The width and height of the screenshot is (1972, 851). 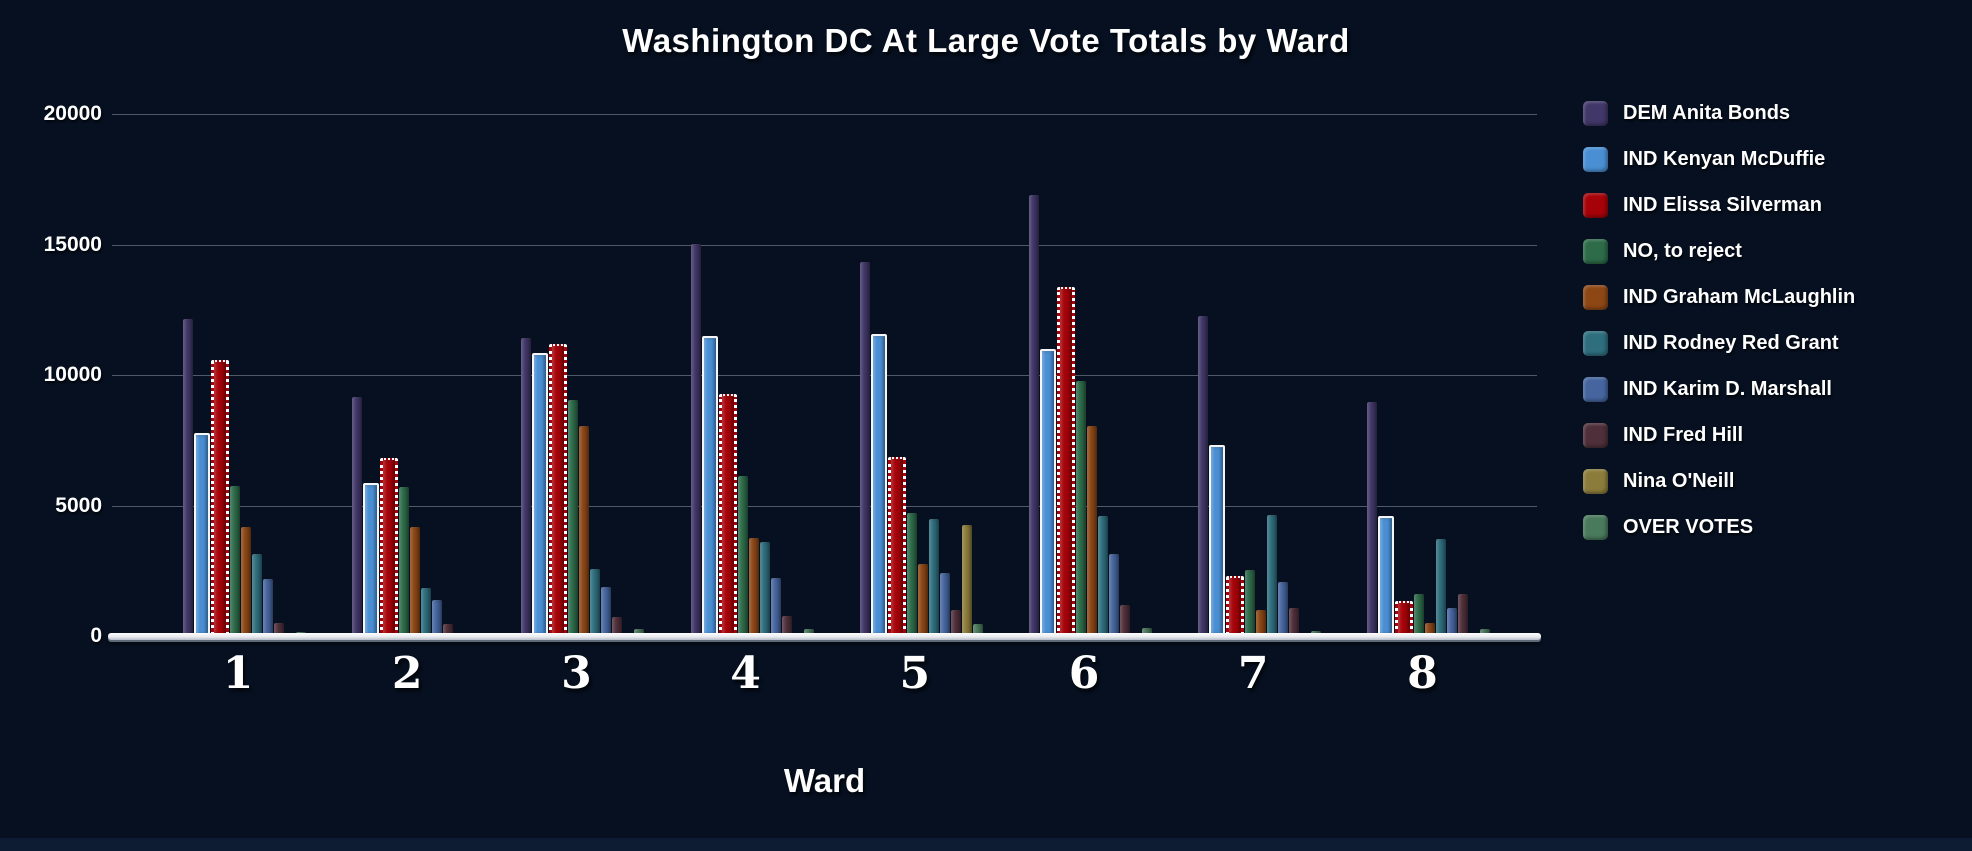 What do you see at coordinates (1682, 251) in the screenshot?
I see `legend-label-no-to-reject: NO, to reject` at bounding box center [1682, 251].